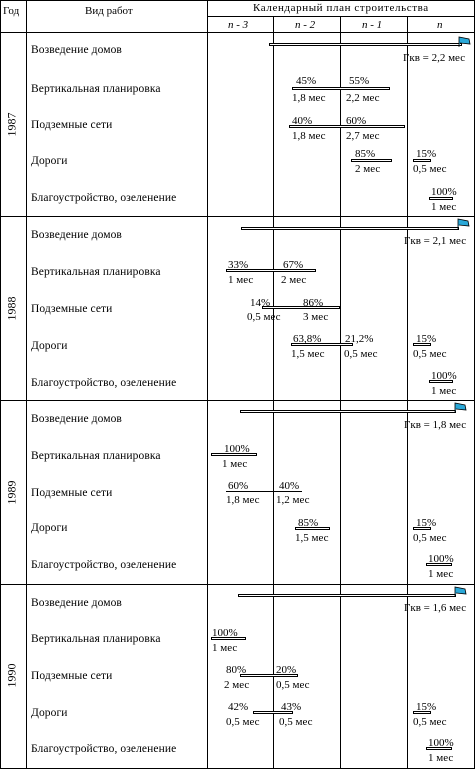 This screenshot has height=770, width=475. What do you see at coordinates (426, 523) in the screenshot?
I see `pct-label: 15%` at bounding box center [426, 523].